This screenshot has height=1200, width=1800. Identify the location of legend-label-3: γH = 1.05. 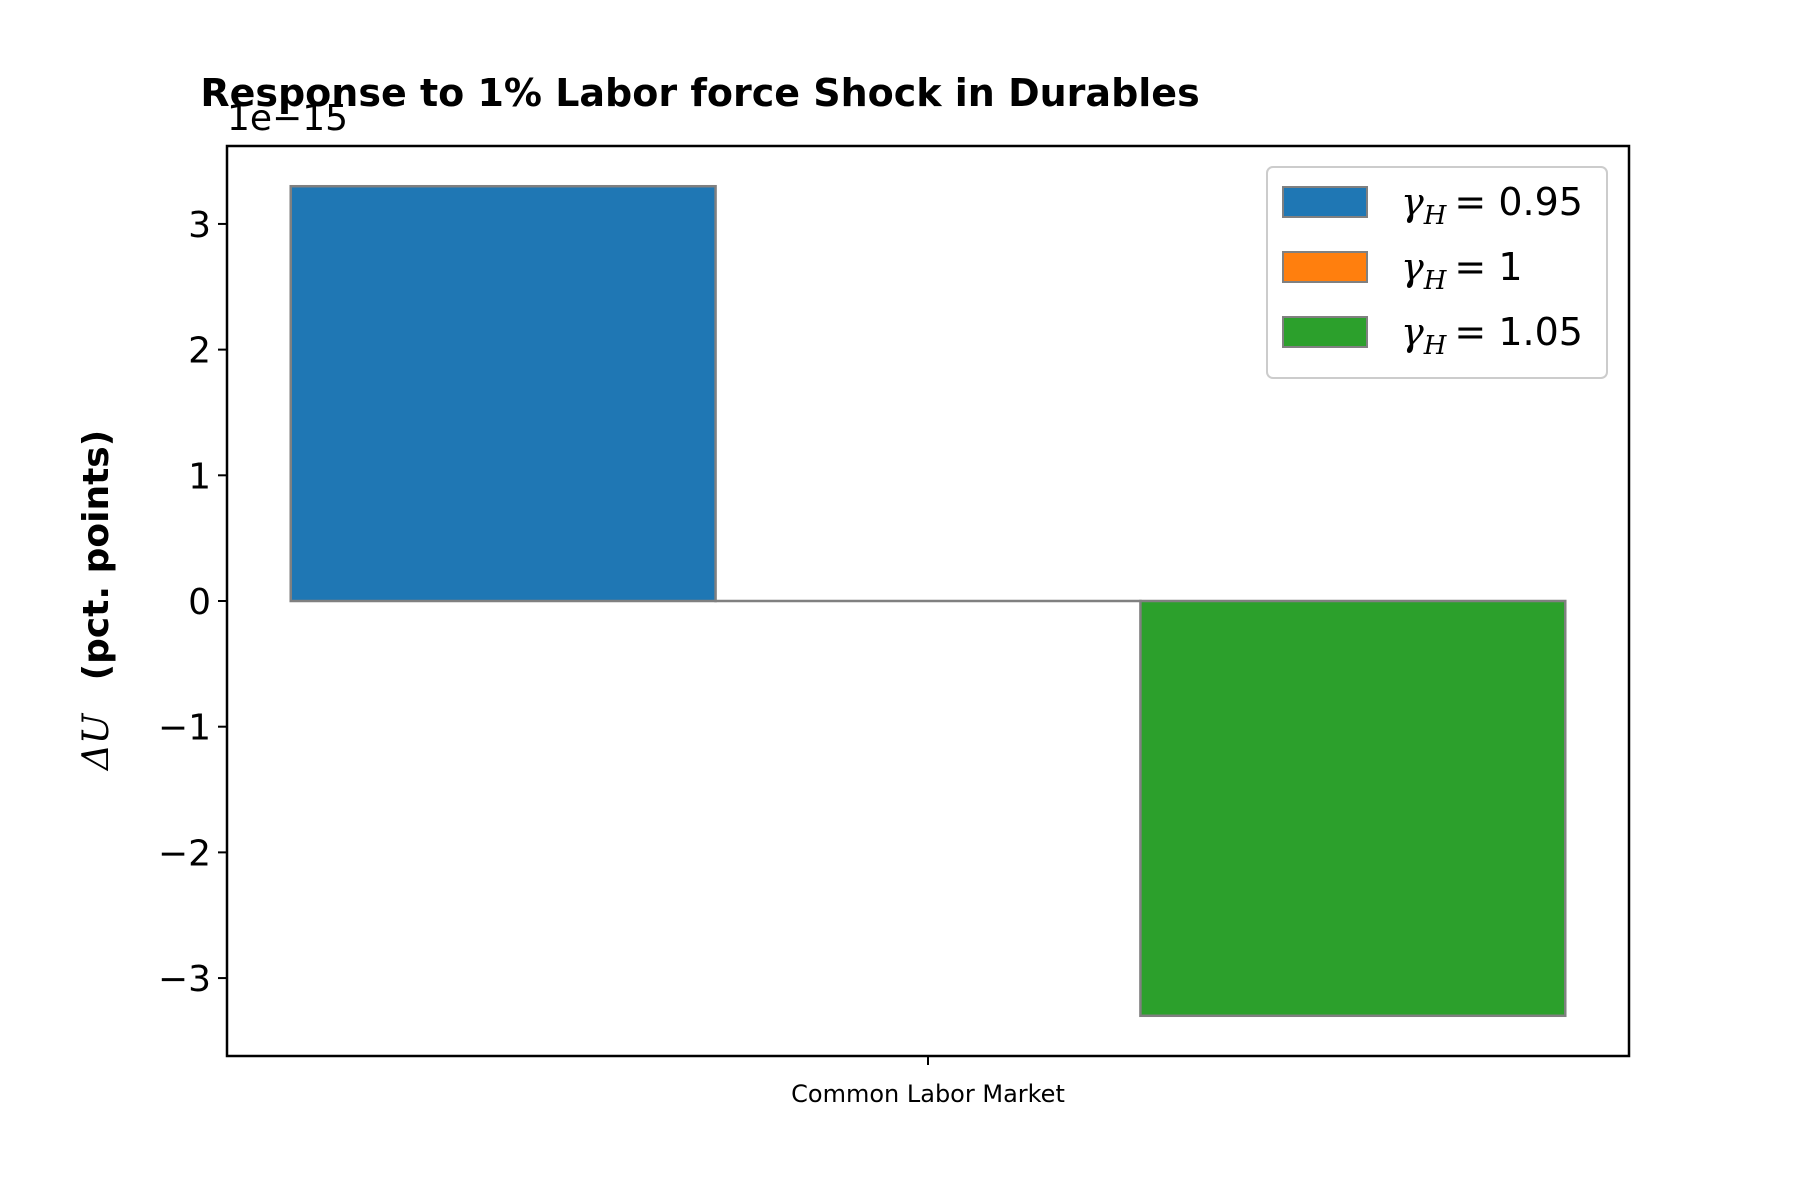
(1492, 335).